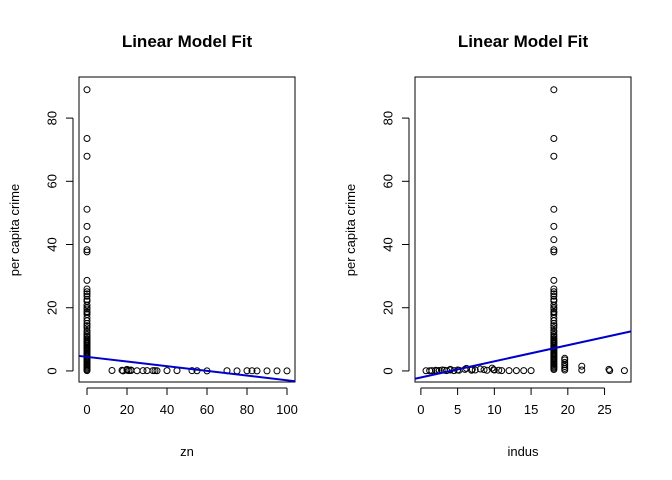 The width and height of the screenshot is (672, 480). I want to click on x-tick-label: 80, so click(247, 409).